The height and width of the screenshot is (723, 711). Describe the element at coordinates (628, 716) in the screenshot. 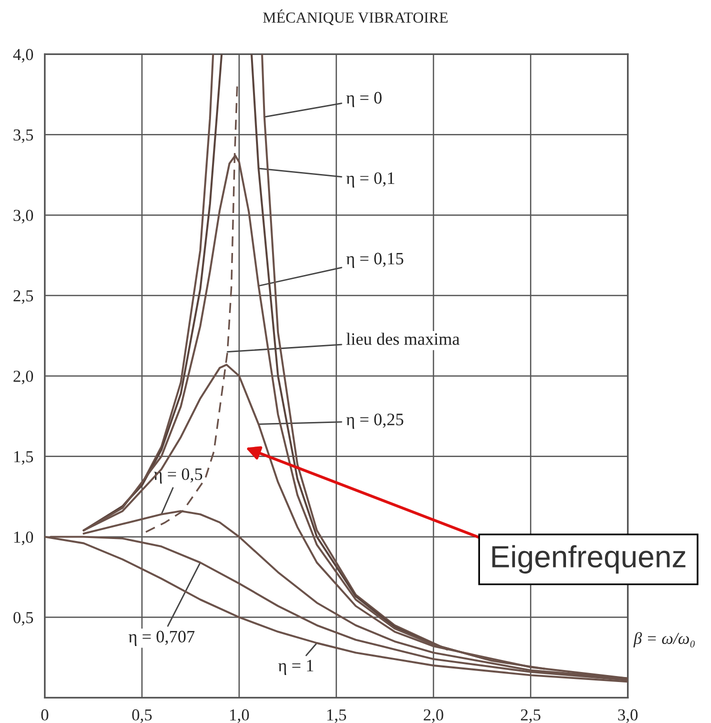

I see `x-tick-label: 3,0` at that location.